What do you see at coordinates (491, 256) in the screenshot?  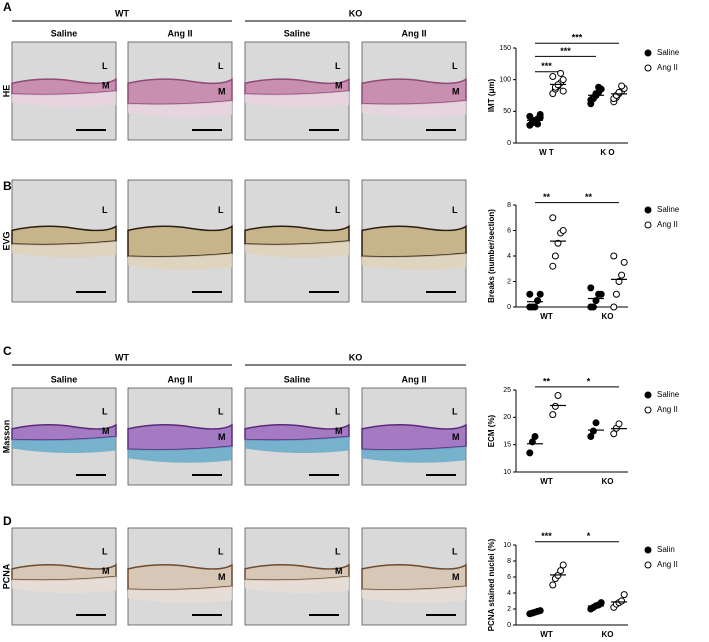 I see `y-axis-label: Breaks (number/section)` at bounding box center [491, 256].